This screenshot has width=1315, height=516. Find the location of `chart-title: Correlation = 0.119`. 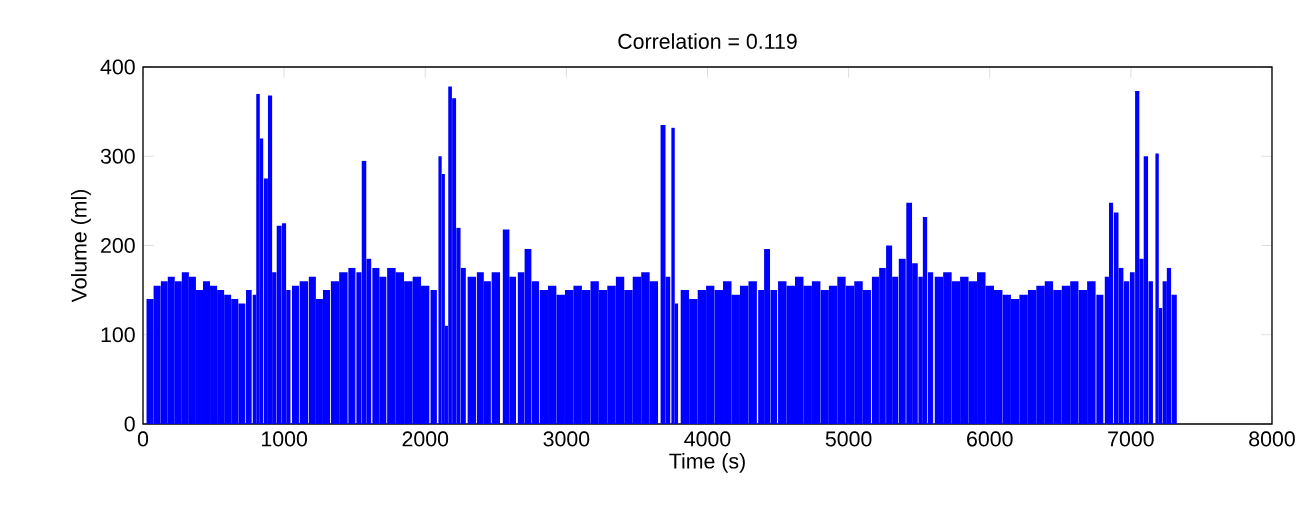

chart-title: Correlation = 0.119 is located at coordinates (707, 41).